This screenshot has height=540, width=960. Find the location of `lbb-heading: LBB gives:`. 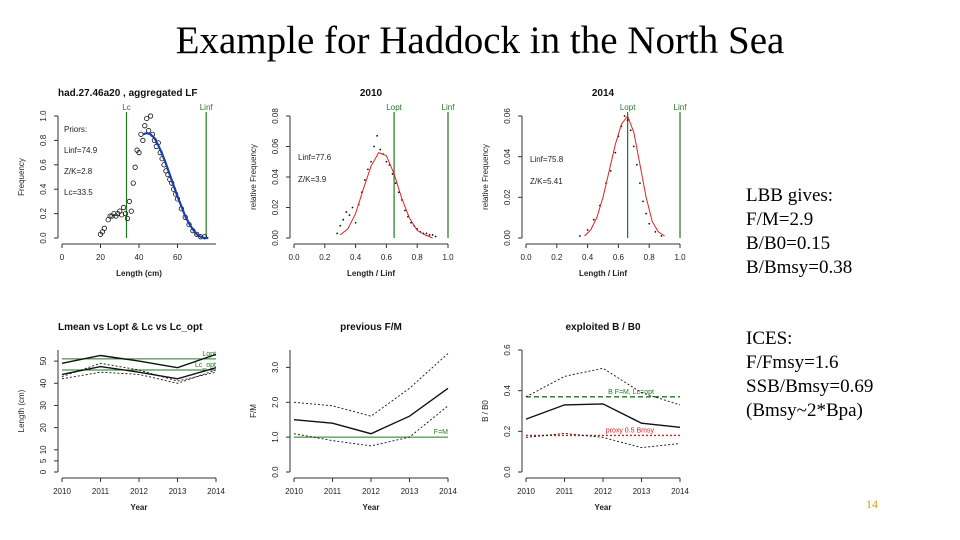

lbb-heading: LBB gives: is located at coordinates (790, 195).